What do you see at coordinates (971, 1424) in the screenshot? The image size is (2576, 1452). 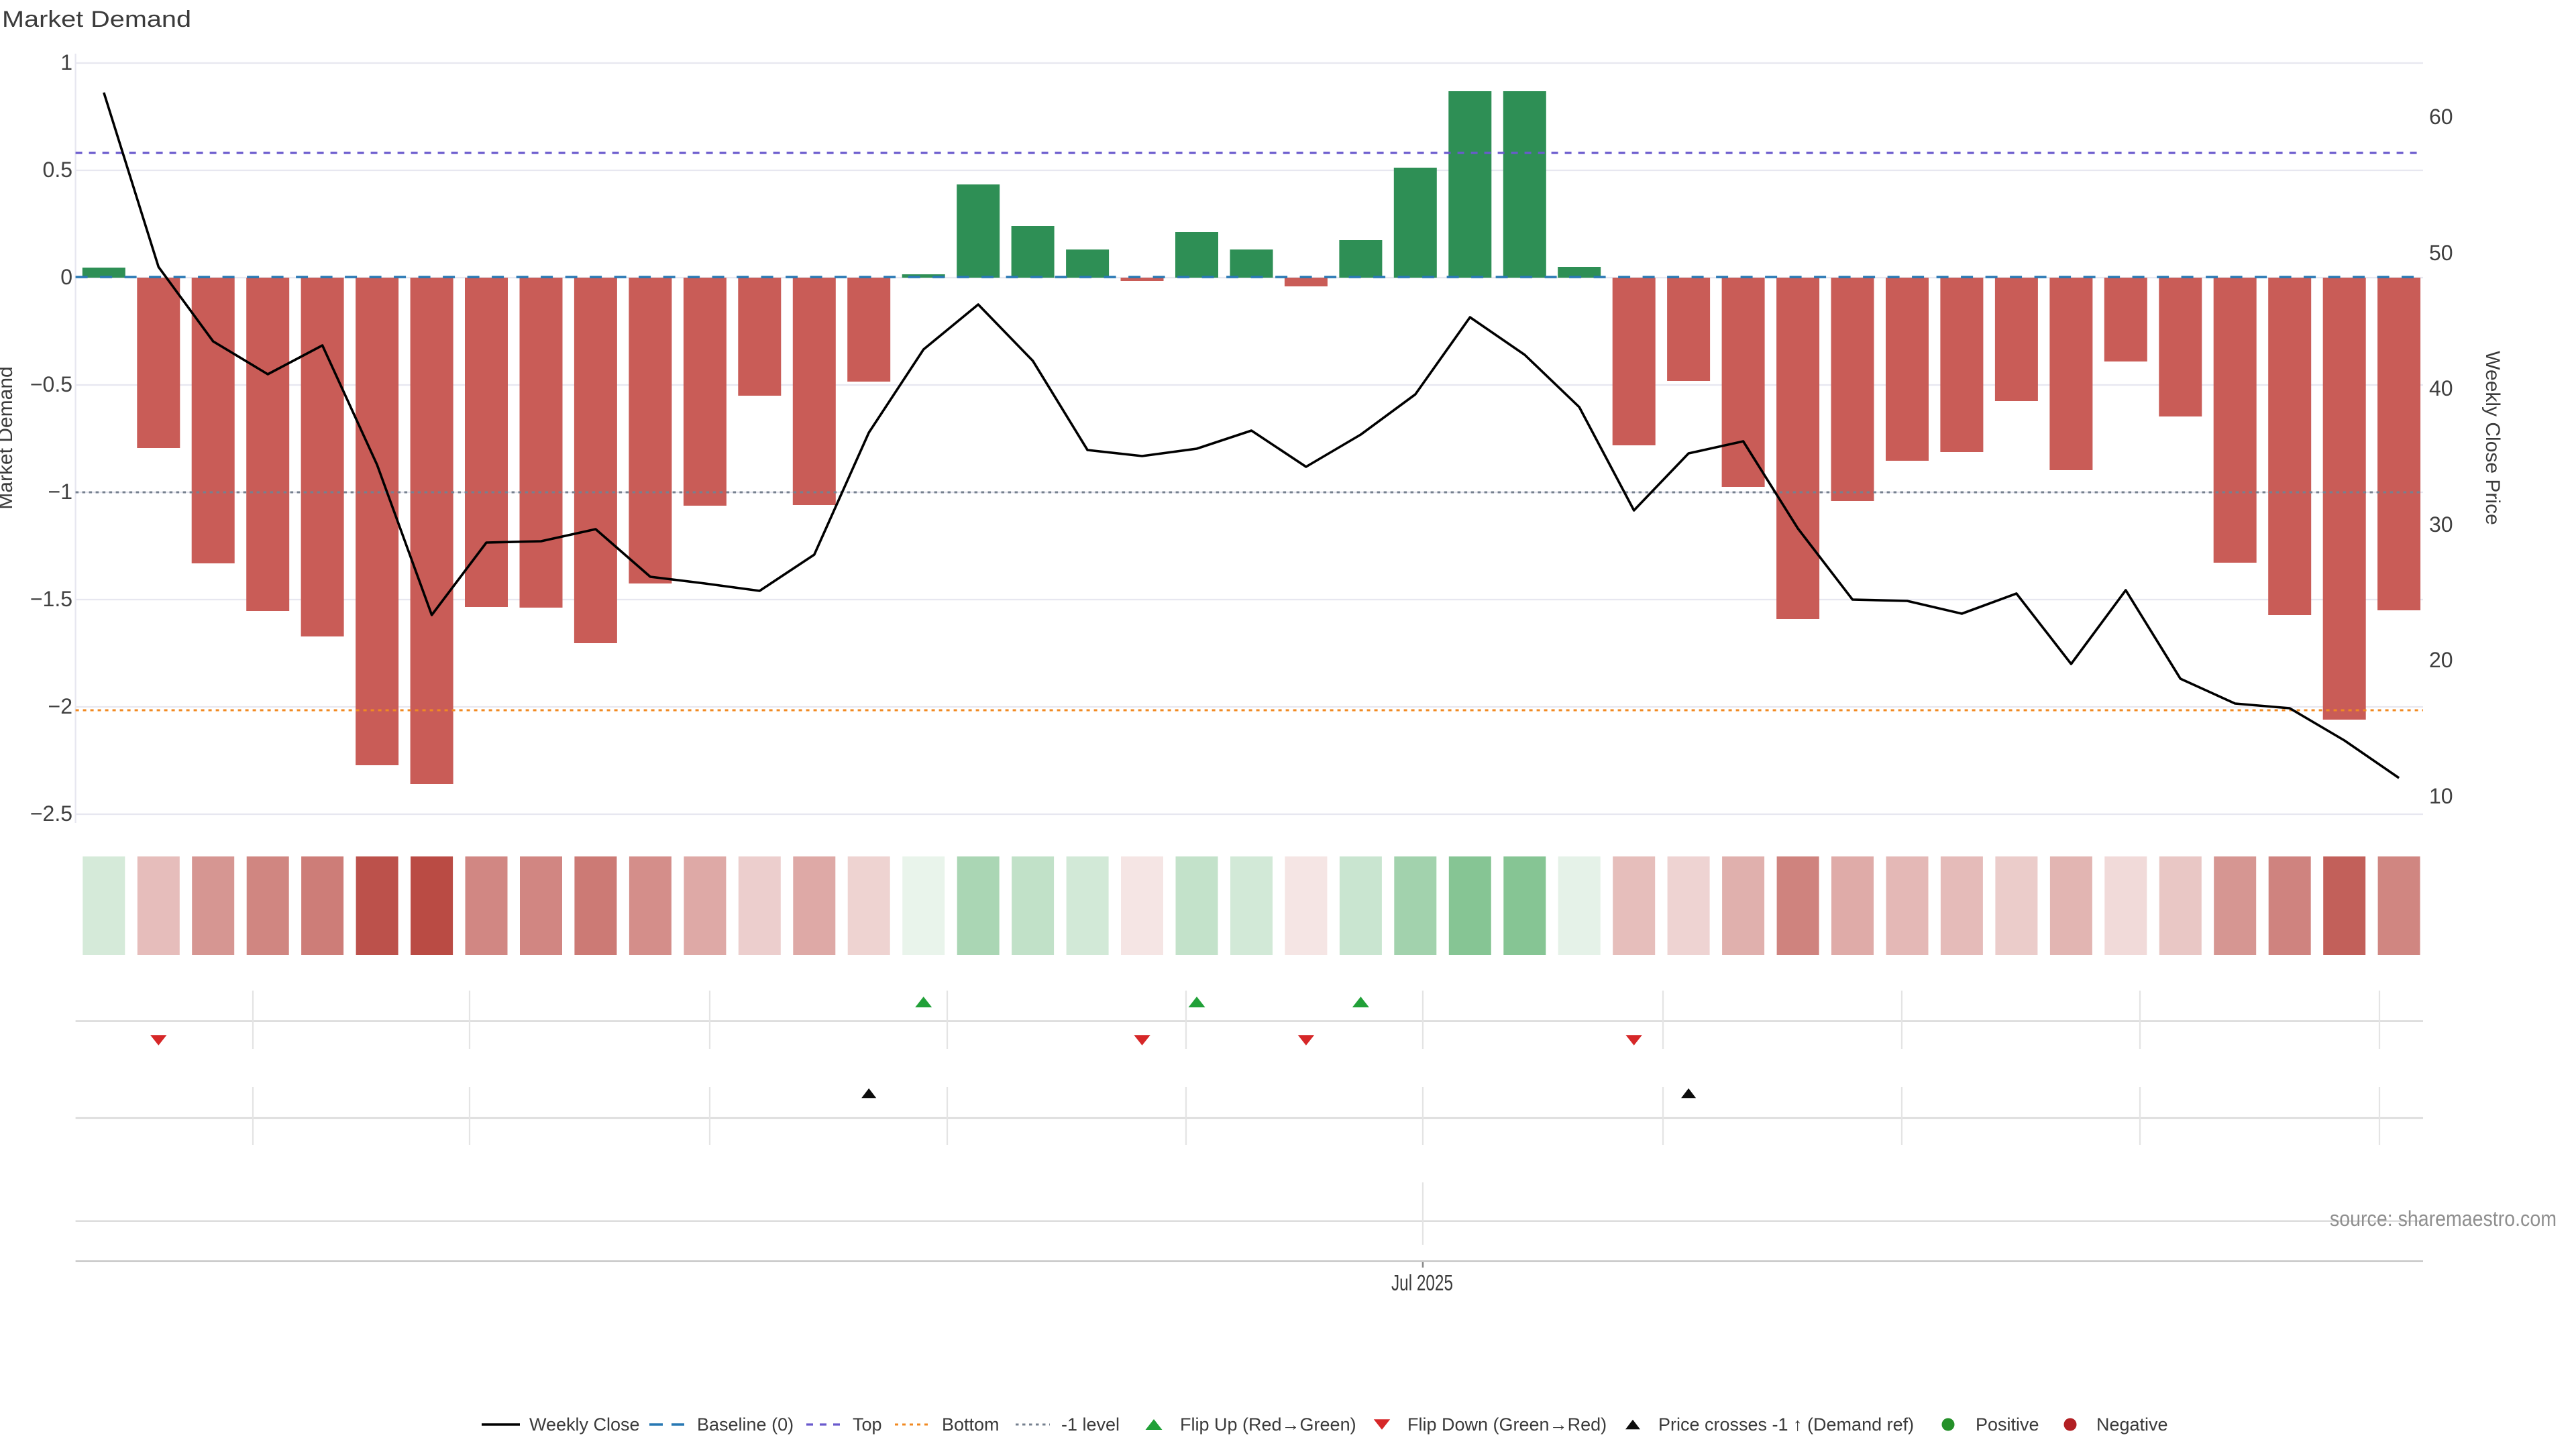 I see `svg-text: Bottom` at bounding box center [971, 1424].